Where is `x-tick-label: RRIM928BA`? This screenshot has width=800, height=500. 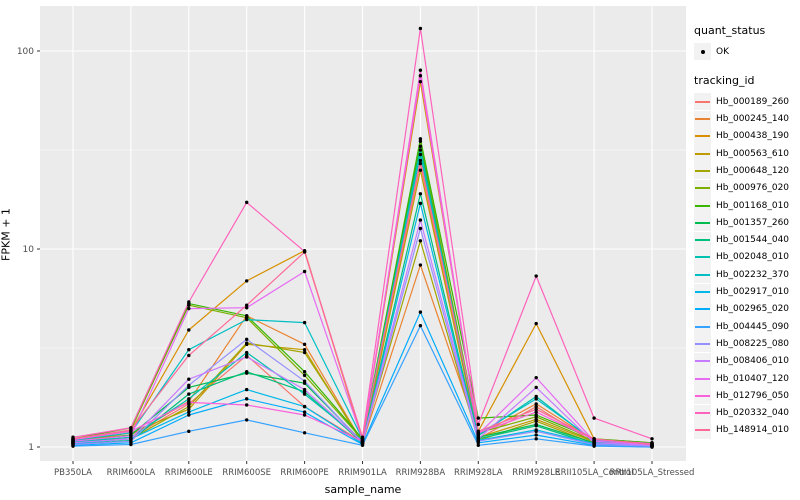 x-tick-label: RRIM928BA is located at coordinates (421, 473).